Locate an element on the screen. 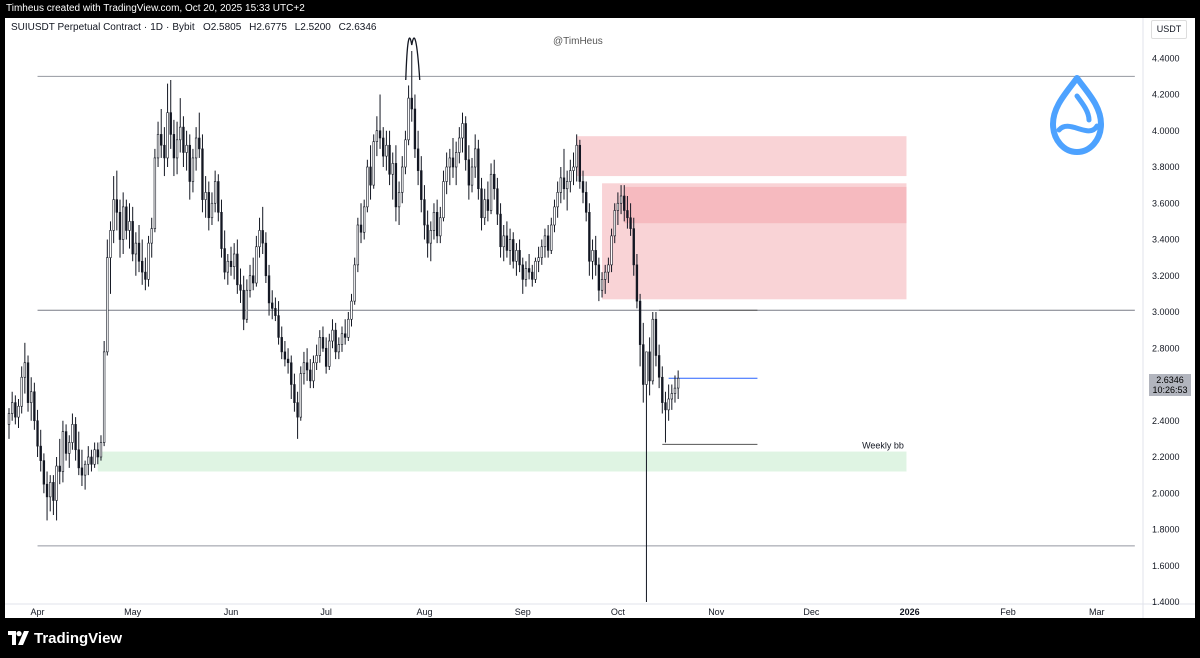 This screenshot has height=658, width=1200. time-tick-label: Jul is located at coordinates (326, 612).